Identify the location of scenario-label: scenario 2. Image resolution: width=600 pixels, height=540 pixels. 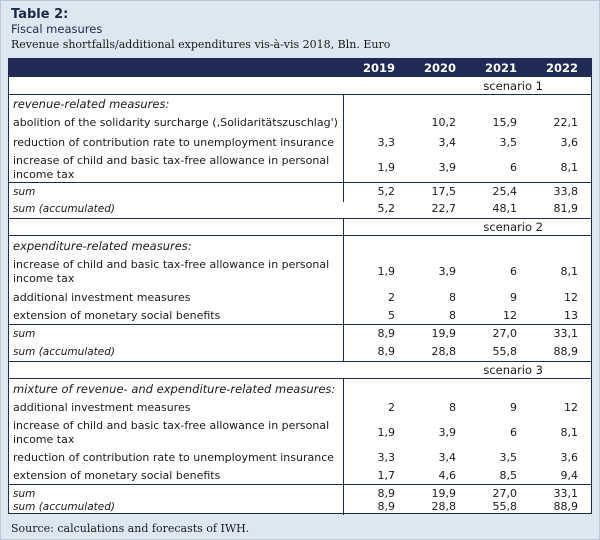
(513, 227).